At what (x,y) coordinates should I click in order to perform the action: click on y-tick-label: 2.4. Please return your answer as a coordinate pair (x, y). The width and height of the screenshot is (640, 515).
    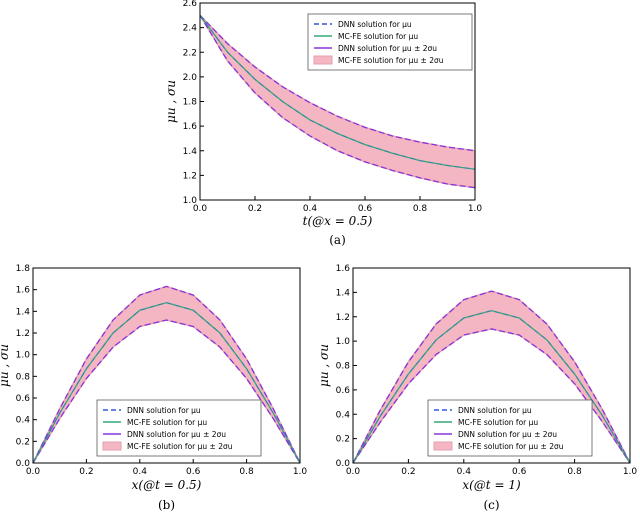
    Looking at the image, I should click on (190, 29).